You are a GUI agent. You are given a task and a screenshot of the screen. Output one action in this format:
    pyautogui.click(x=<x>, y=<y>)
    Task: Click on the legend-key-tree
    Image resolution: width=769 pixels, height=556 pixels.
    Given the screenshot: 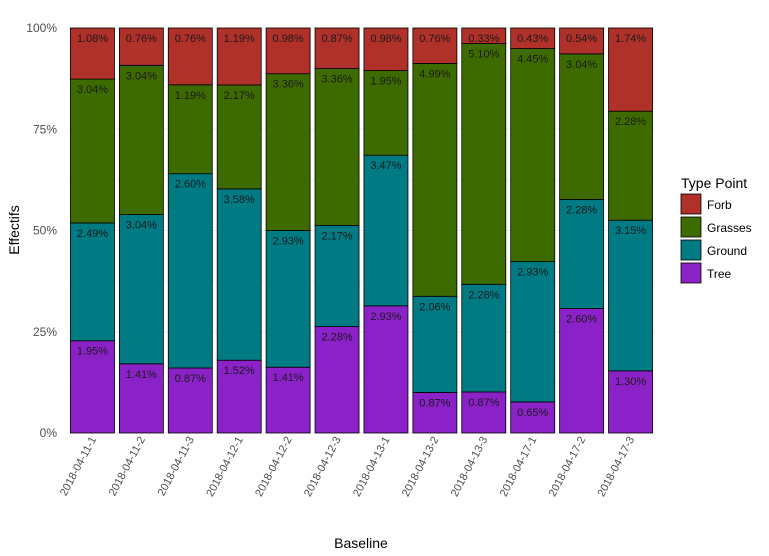 What is the action you would take?
    pyautogui.click(x=691, y=273)
    